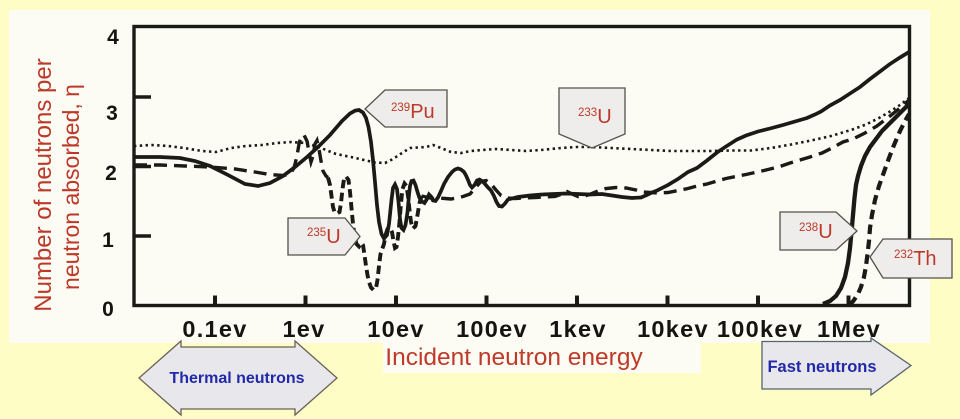  Describe the element at coordinates (324, 237) in the screenshot. I see `svg-text: 235U` at that location.